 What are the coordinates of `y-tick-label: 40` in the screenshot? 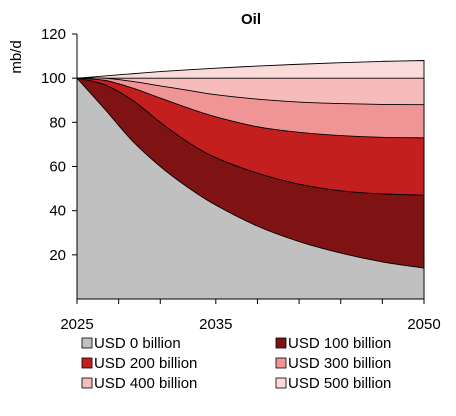 It's located at (57, 211).